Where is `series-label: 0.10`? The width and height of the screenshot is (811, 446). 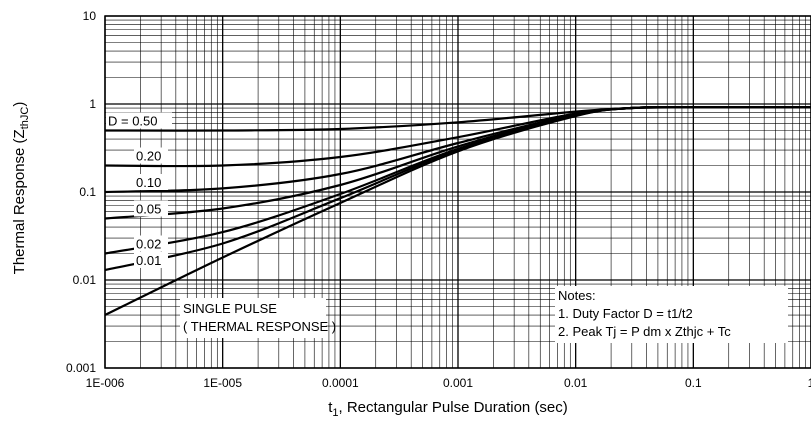
series-label: 0.10 is located at coordinates (148, 182).